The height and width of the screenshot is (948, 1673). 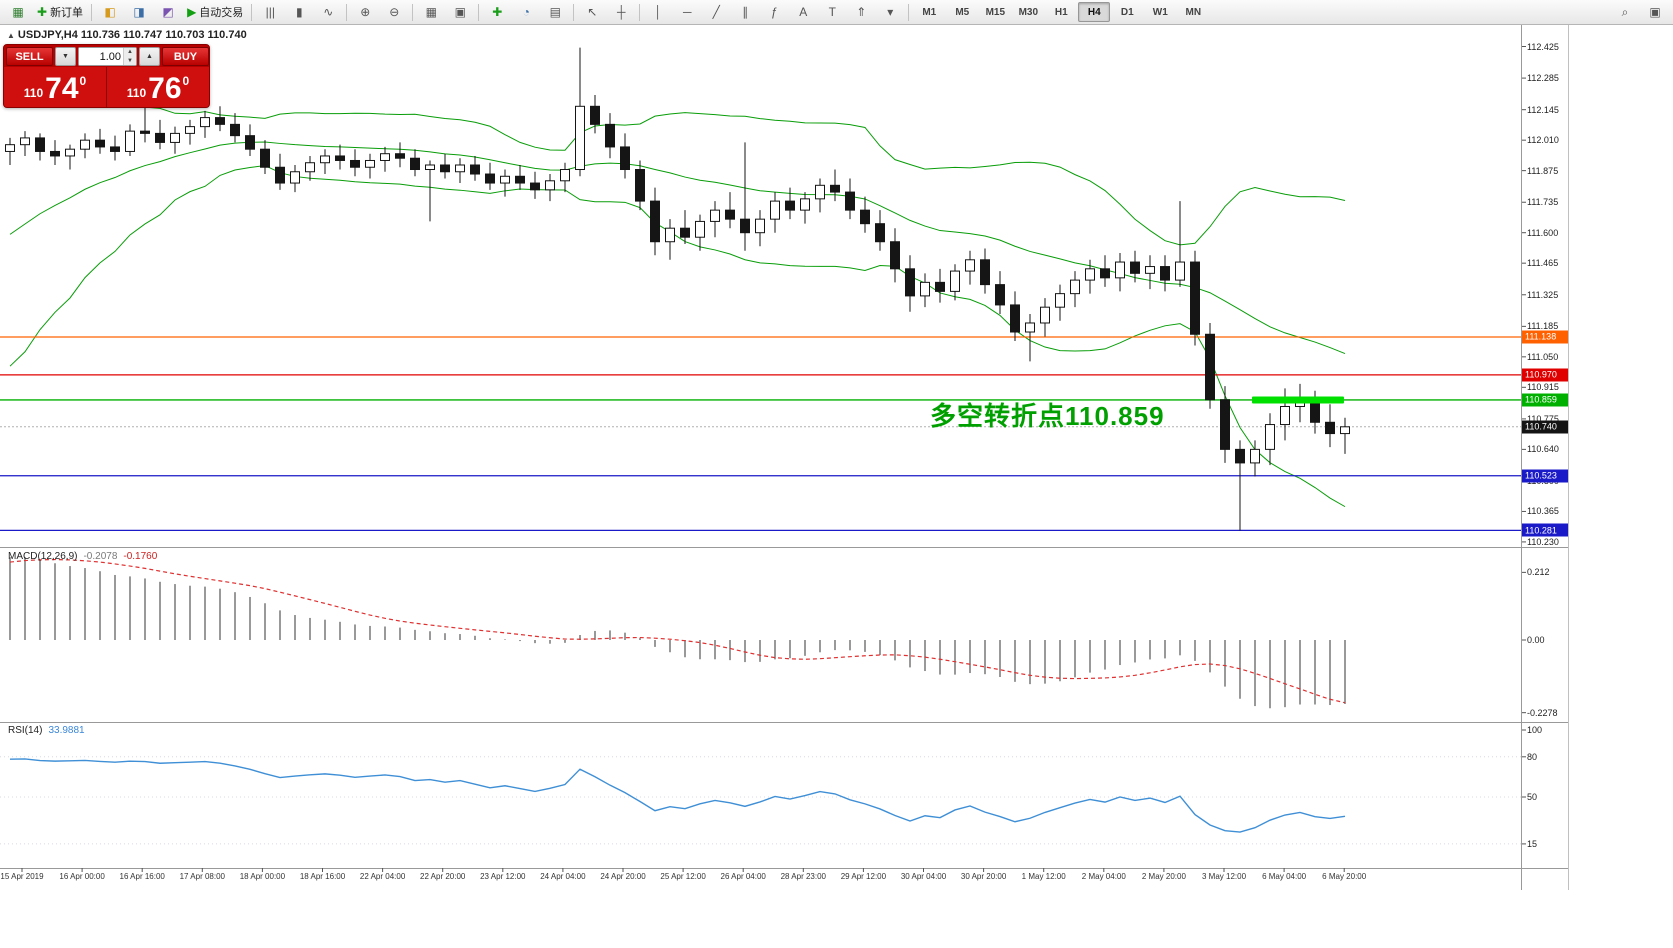 What do you see at coordinates (139, 12) in the screenshot?
I see `data-window-button: ◨` at bounding box center [139, 12].